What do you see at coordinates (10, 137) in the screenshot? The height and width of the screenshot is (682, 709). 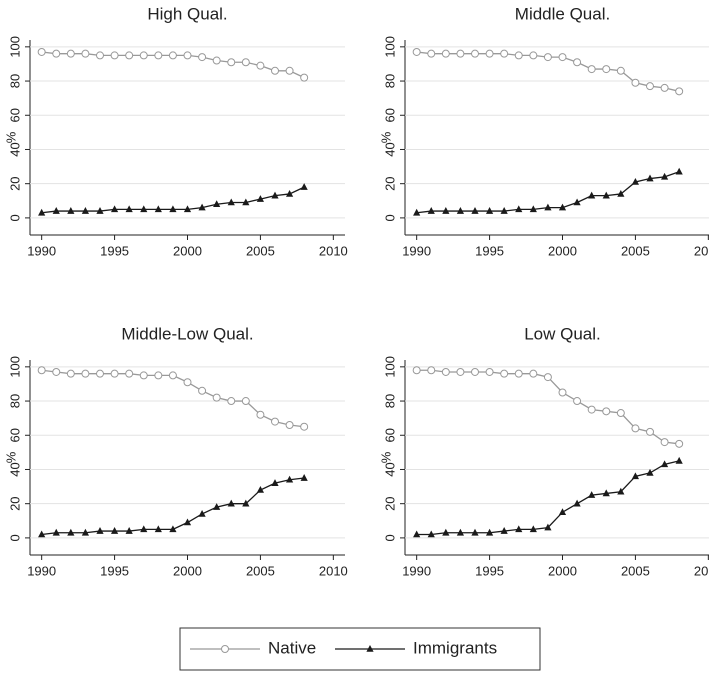 I see `y-axis-label: %` at bounding box center [10, 137].